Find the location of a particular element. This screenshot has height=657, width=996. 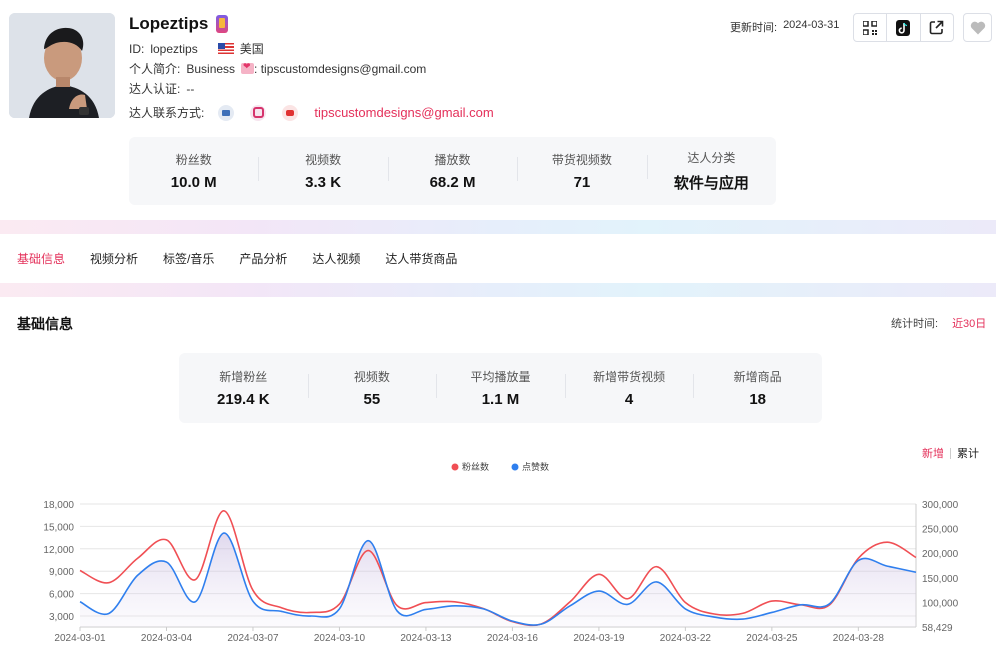

mobile-phone-icon is located at coordinates (222, 24).